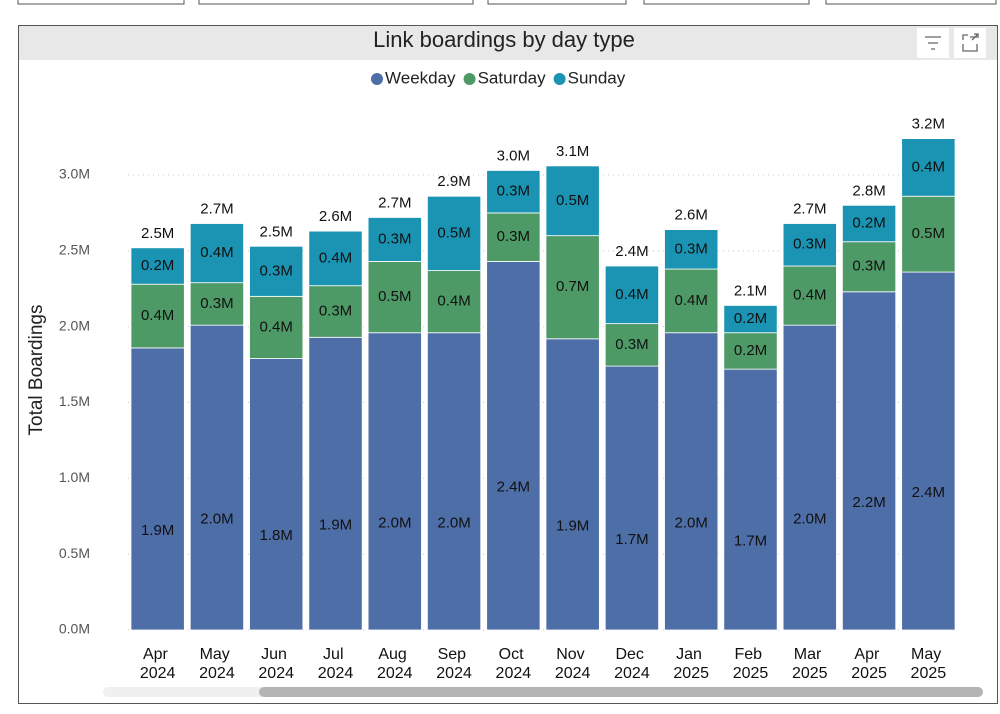 The width and height of the screenshot is (1000, 714). I want to click on y-tick-label: 0.5M, so click(74, 553).